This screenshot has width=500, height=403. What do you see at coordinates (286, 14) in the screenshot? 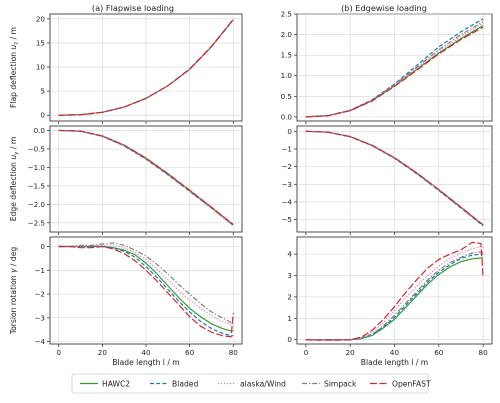
I see `y-tick-label: 2.5` at bounding box center [286, 14].